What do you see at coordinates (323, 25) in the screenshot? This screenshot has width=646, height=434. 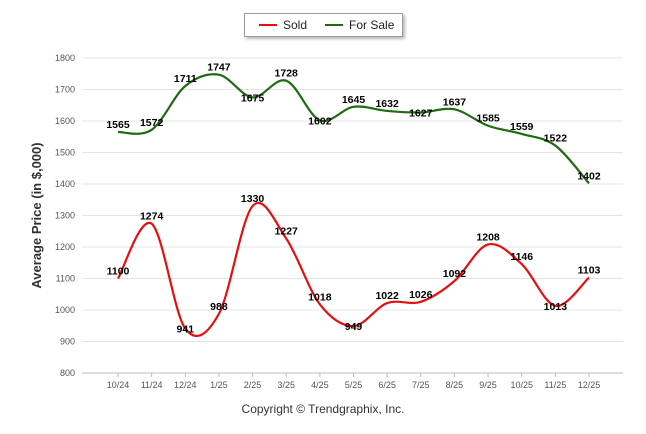 I see `chart-legend: Sold For Sale` at bounding box center [323, 25].